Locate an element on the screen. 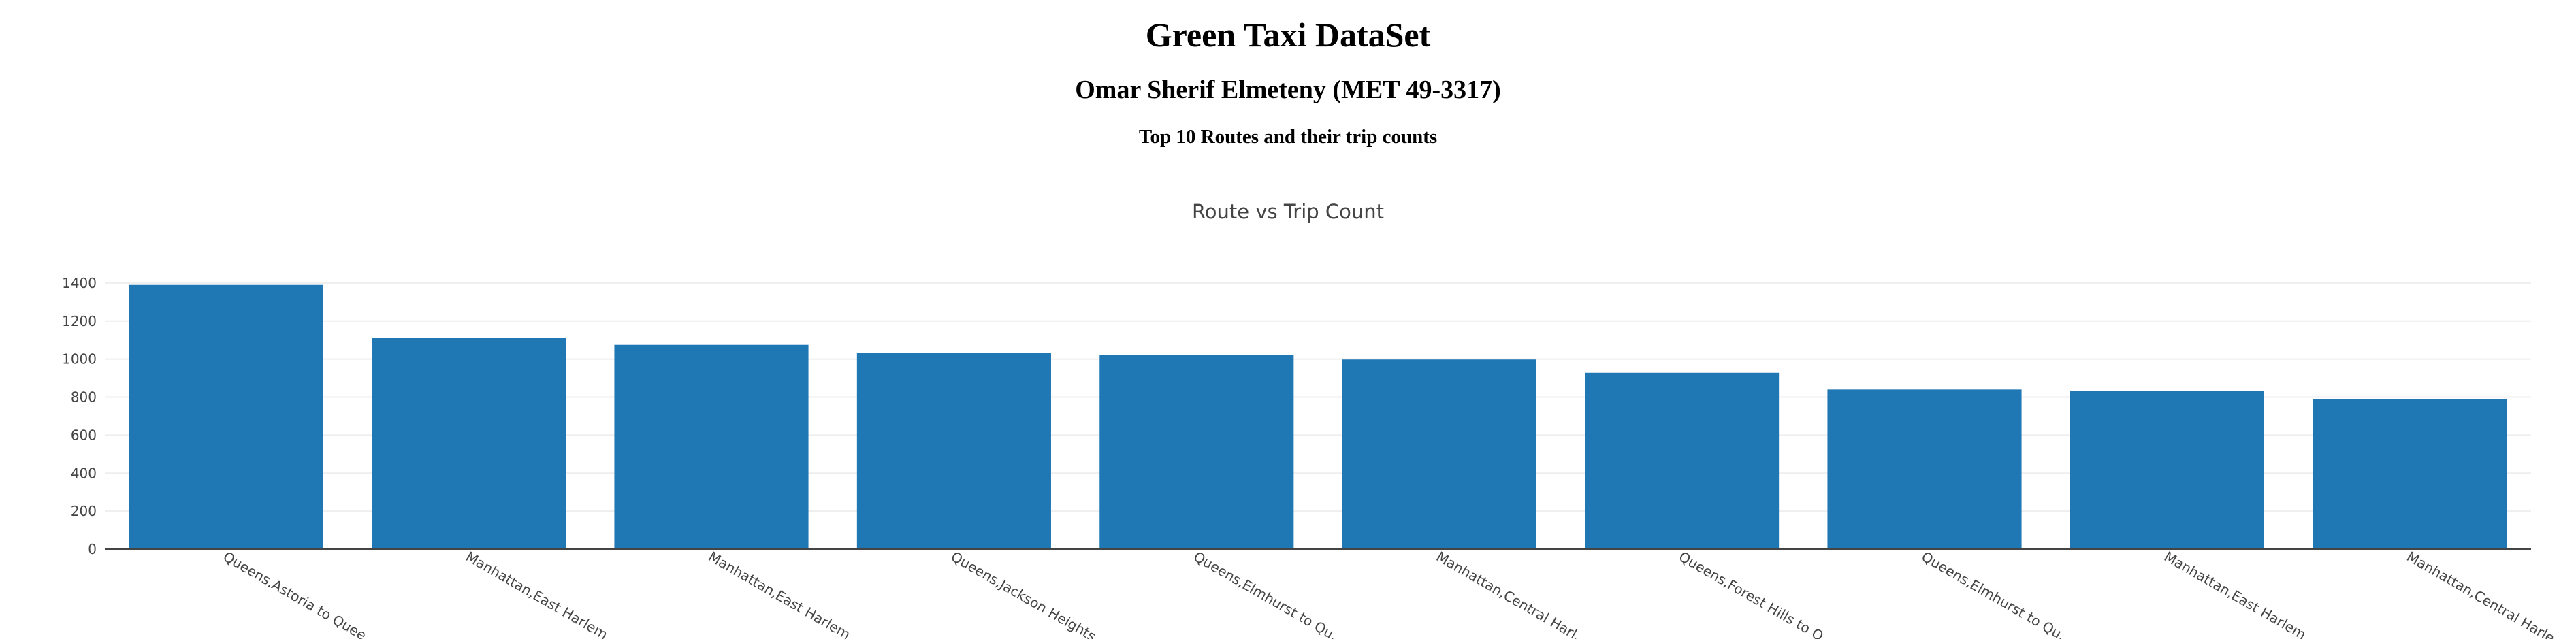 Image resolution: width=2576 pixels, height=639 pixels. y-tick-label: 1200 is located at coordinates (80, 321).